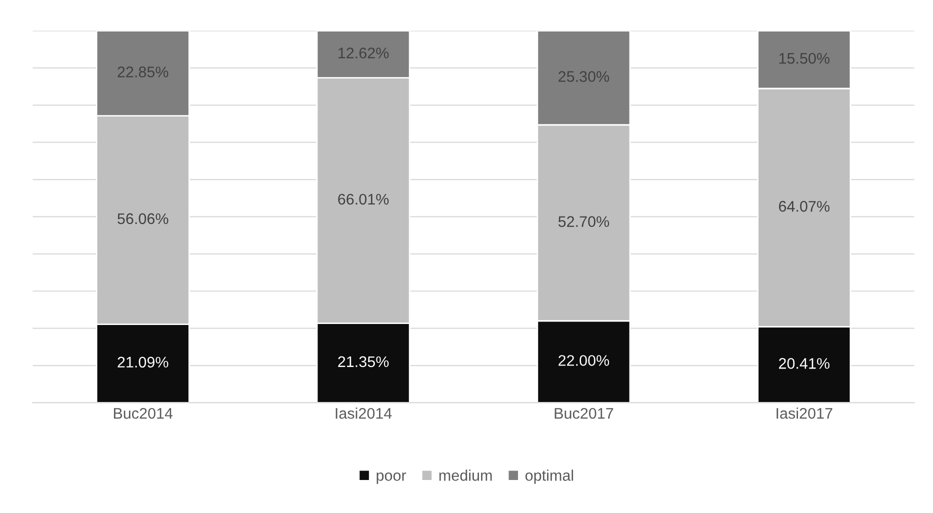  I want to click on legend-label: medium, so click(465, 475).